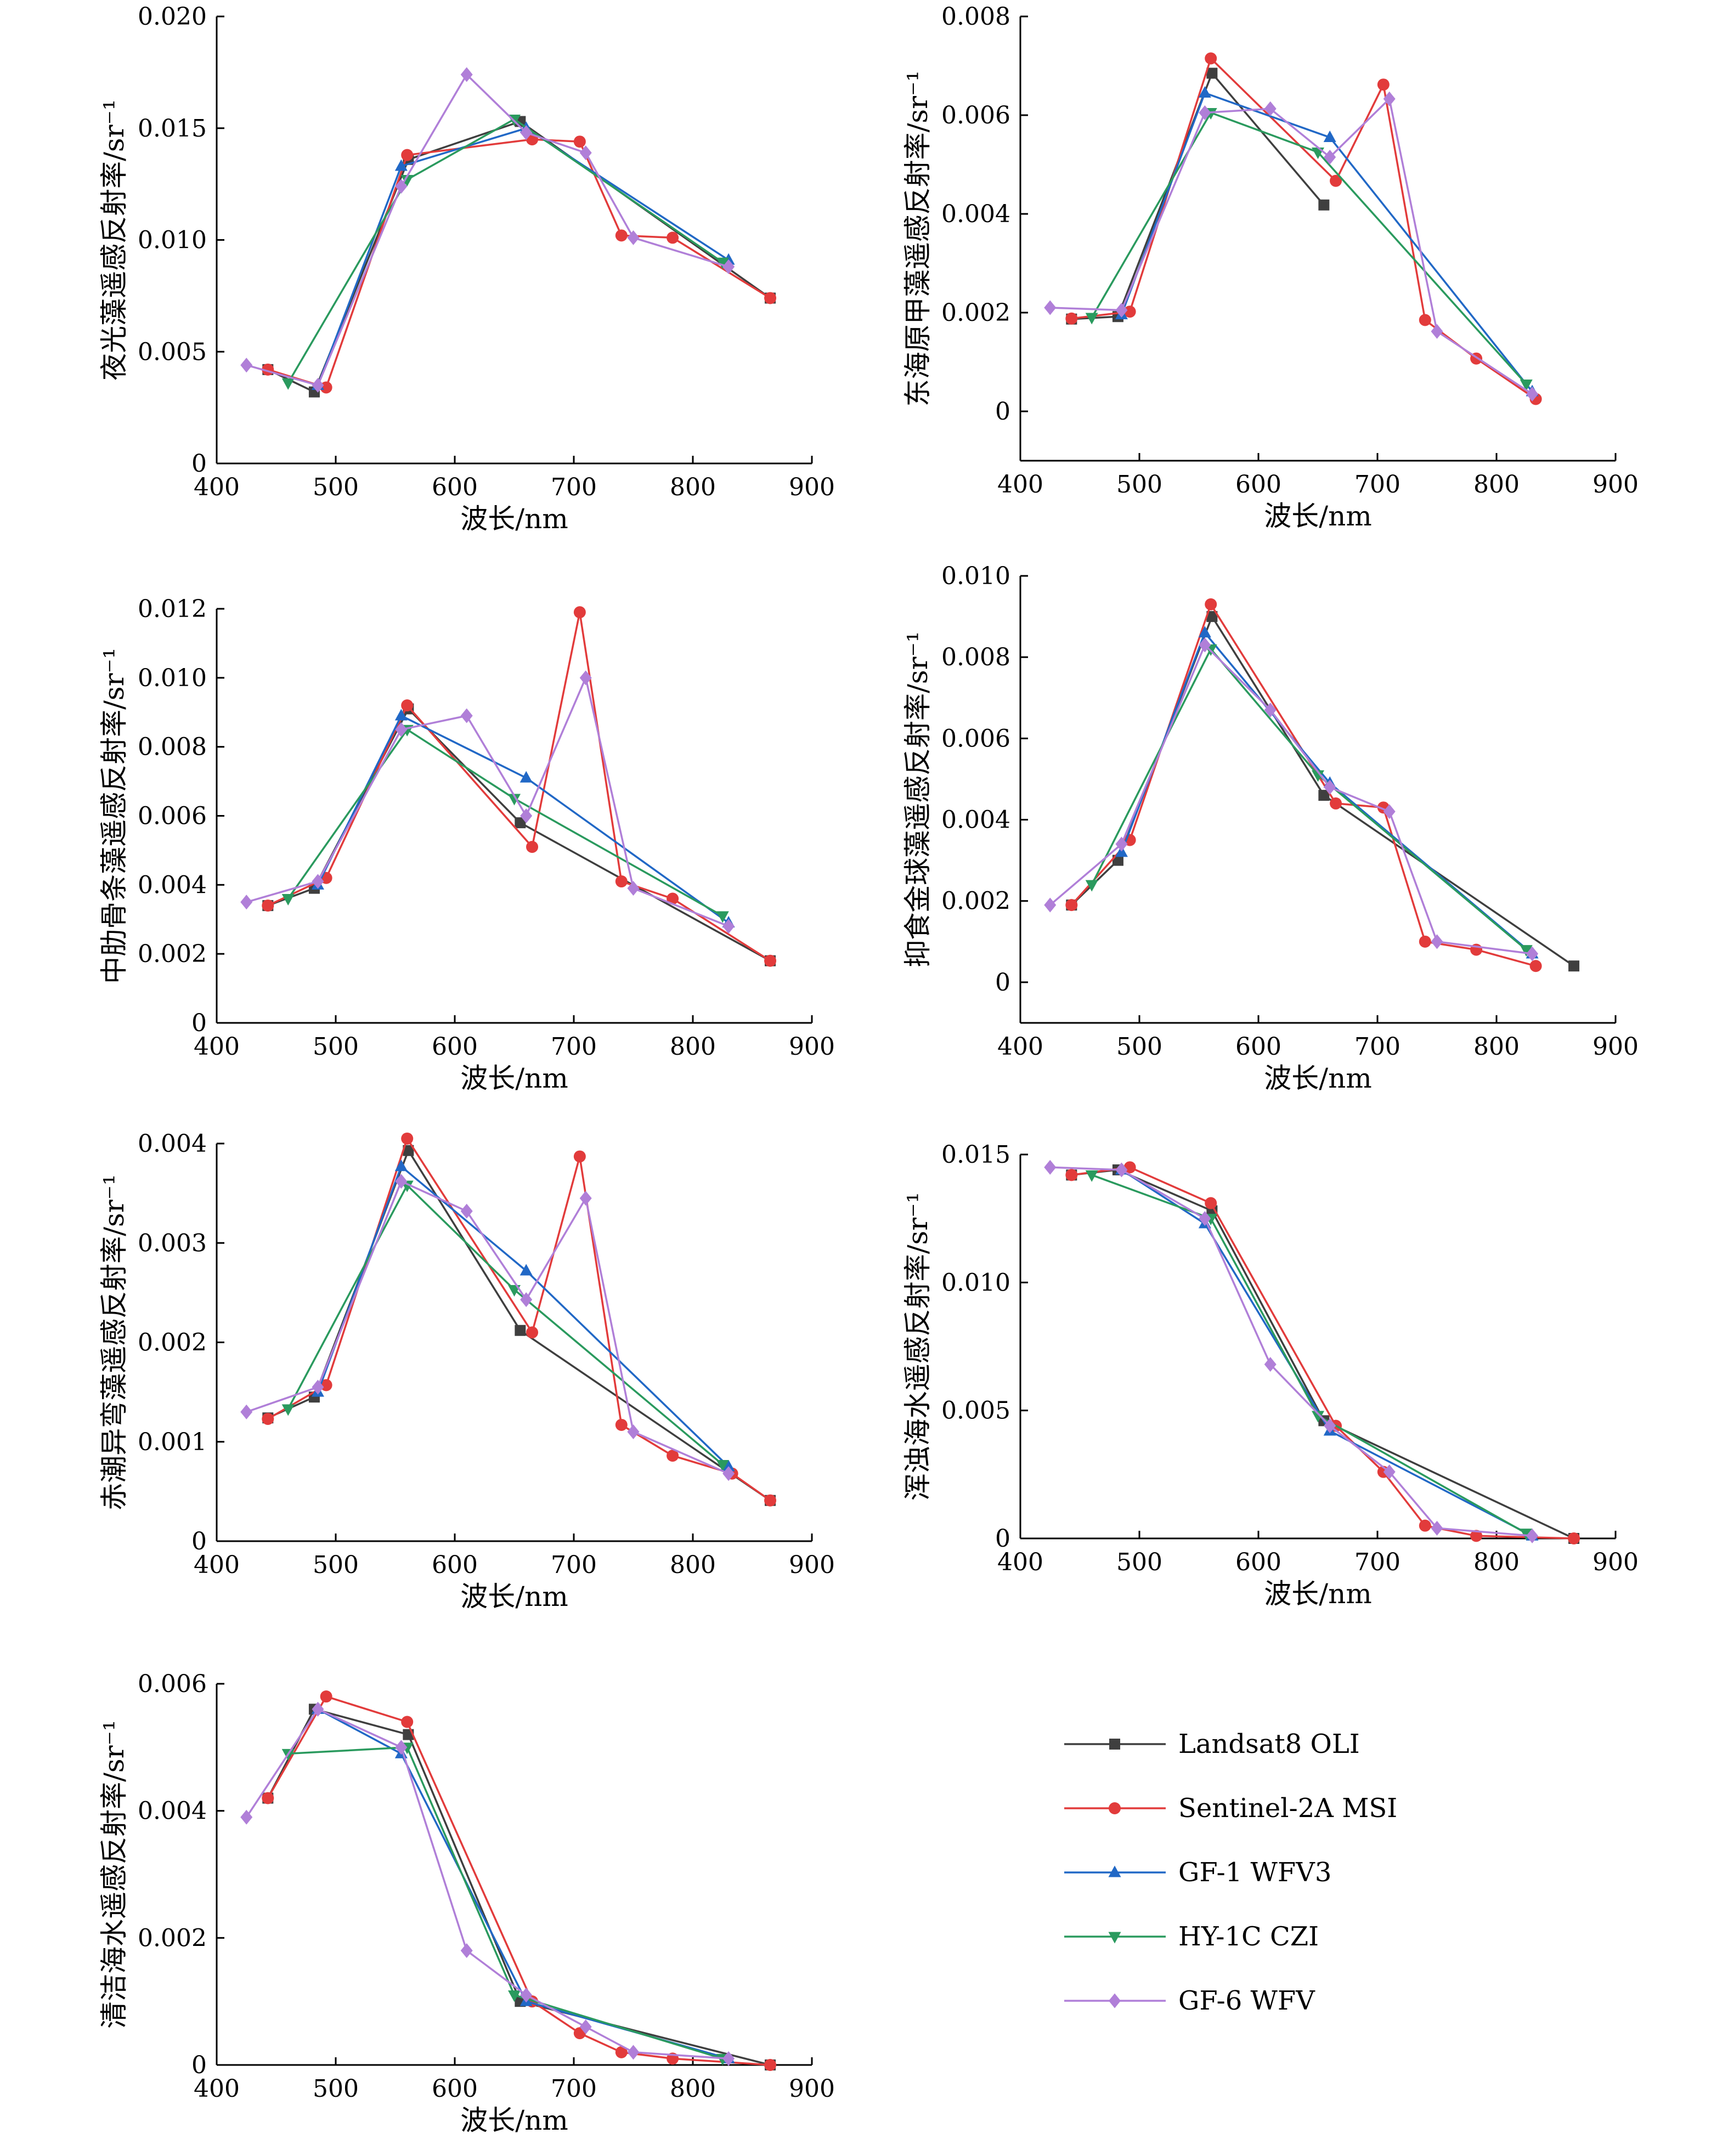 The height and width of the screenshot is (2156, 1728). Describe the element at coordinates (172, 816) in the screenshot. I see `y-tick-label: 0.006` at that location.